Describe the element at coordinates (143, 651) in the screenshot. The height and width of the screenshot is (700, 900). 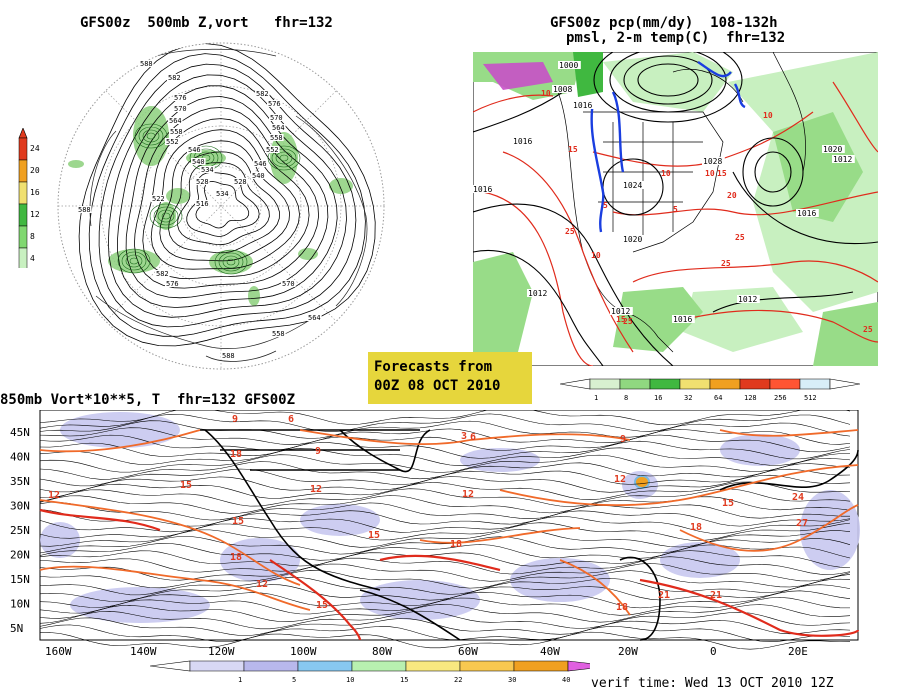
I see `longitude-label: 140W` at that location.